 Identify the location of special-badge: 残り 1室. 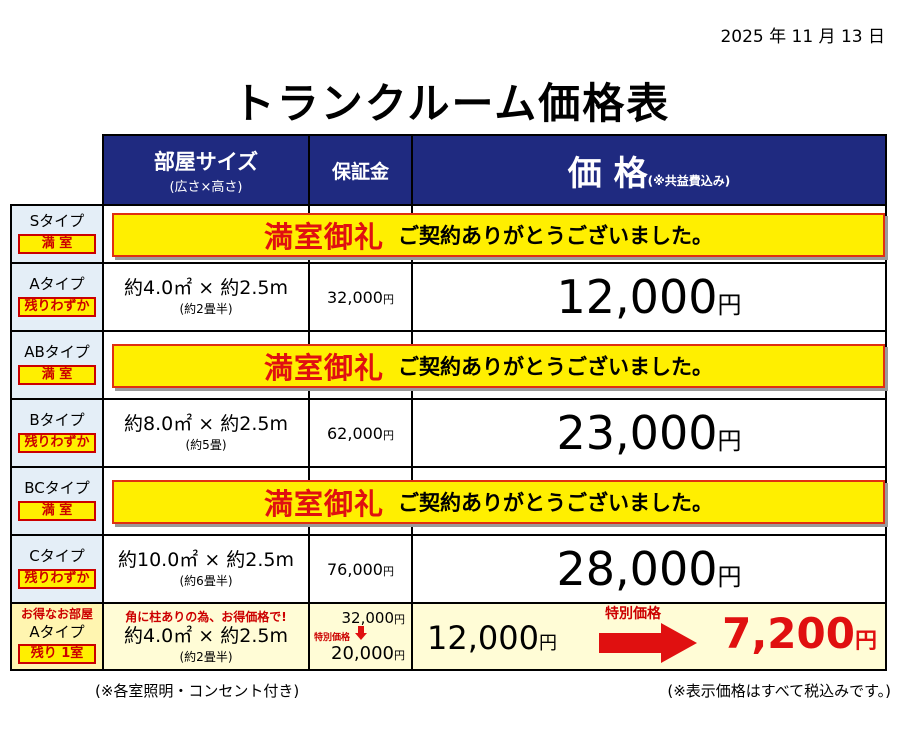
(57, 654).